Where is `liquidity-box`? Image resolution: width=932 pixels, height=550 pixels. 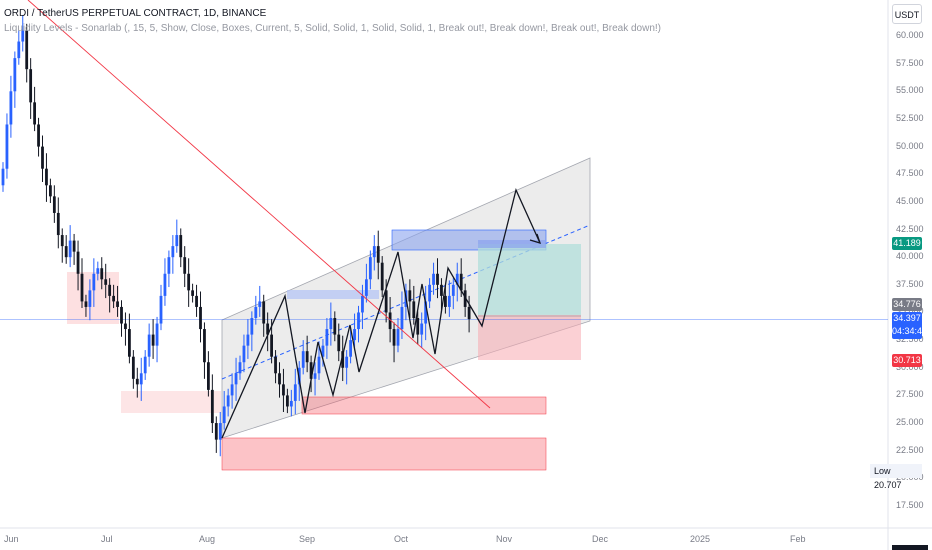
liquidity-box is located at coordinates (171, 402).